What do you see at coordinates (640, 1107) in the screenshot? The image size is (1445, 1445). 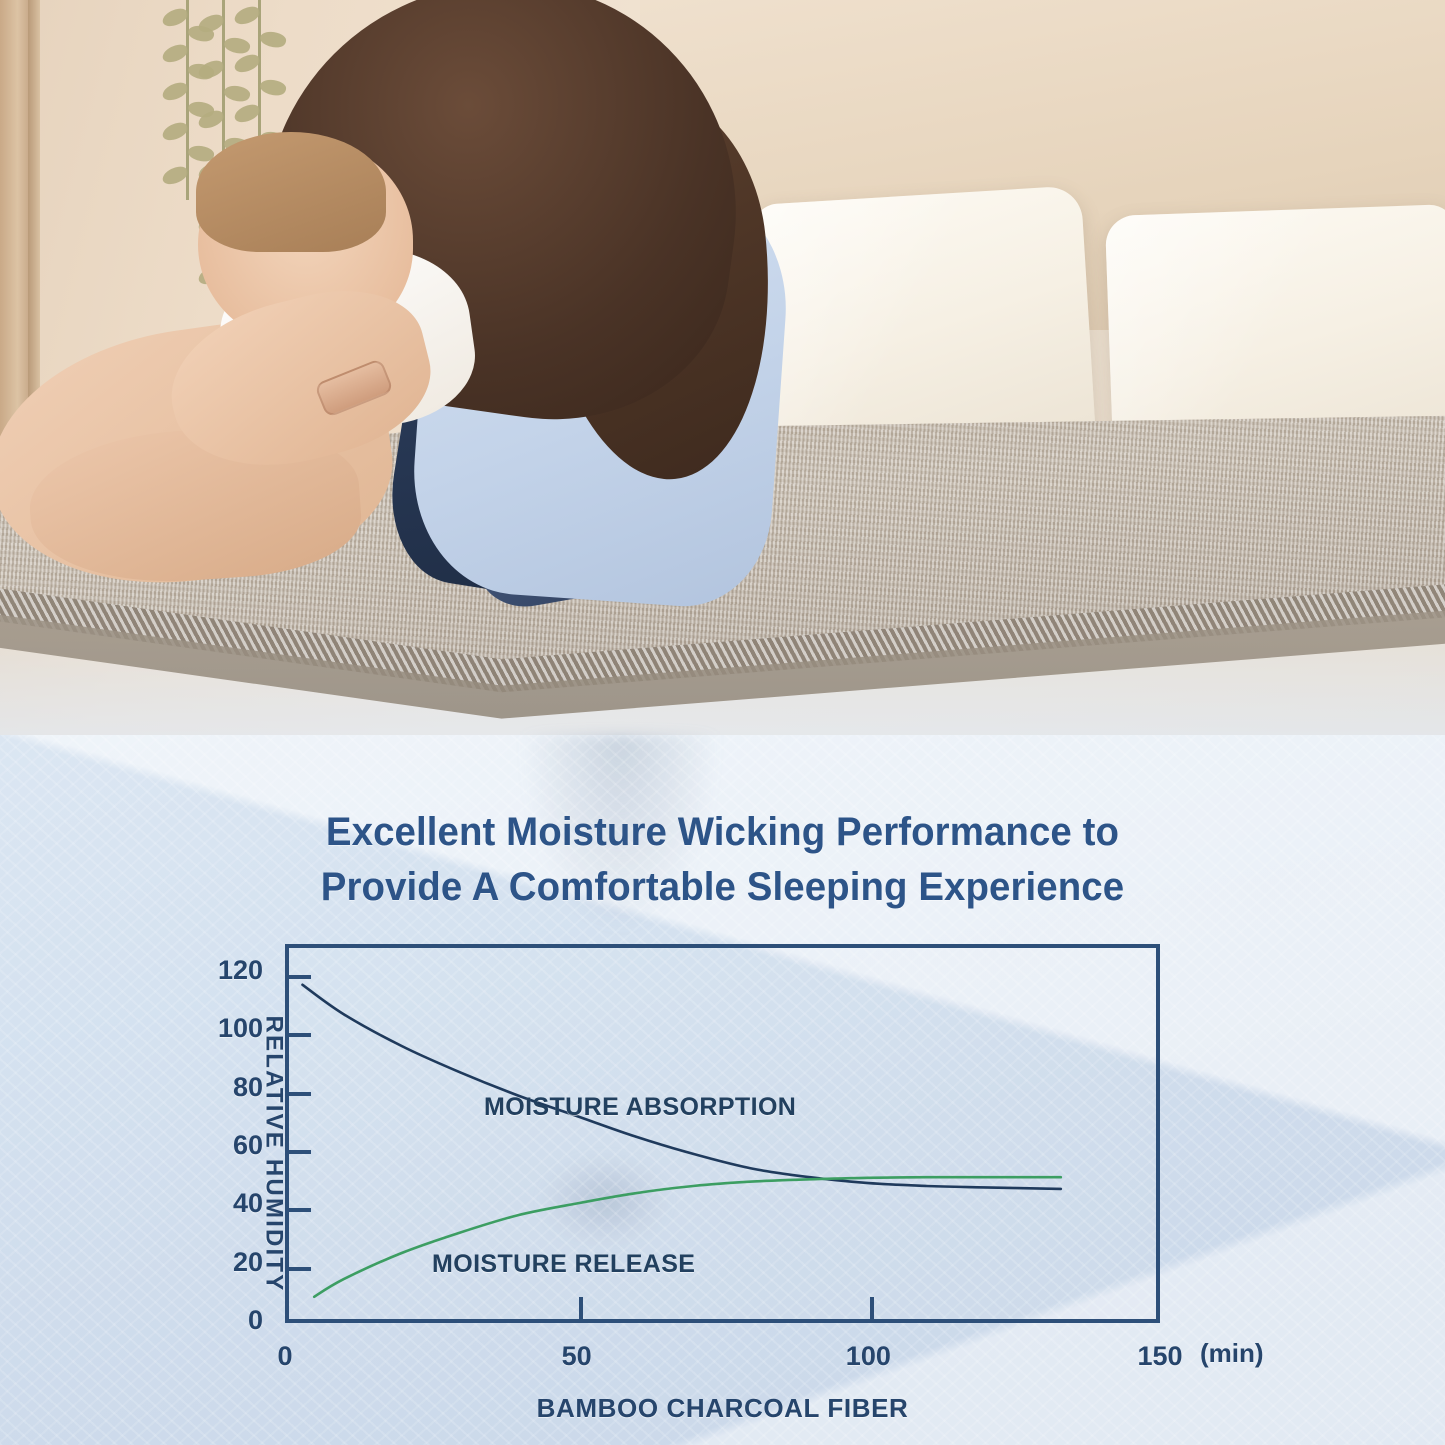 I see `series-label-moisture-absorption: MOISTURE ABSORPTION` at bounding box center [640, 1107].